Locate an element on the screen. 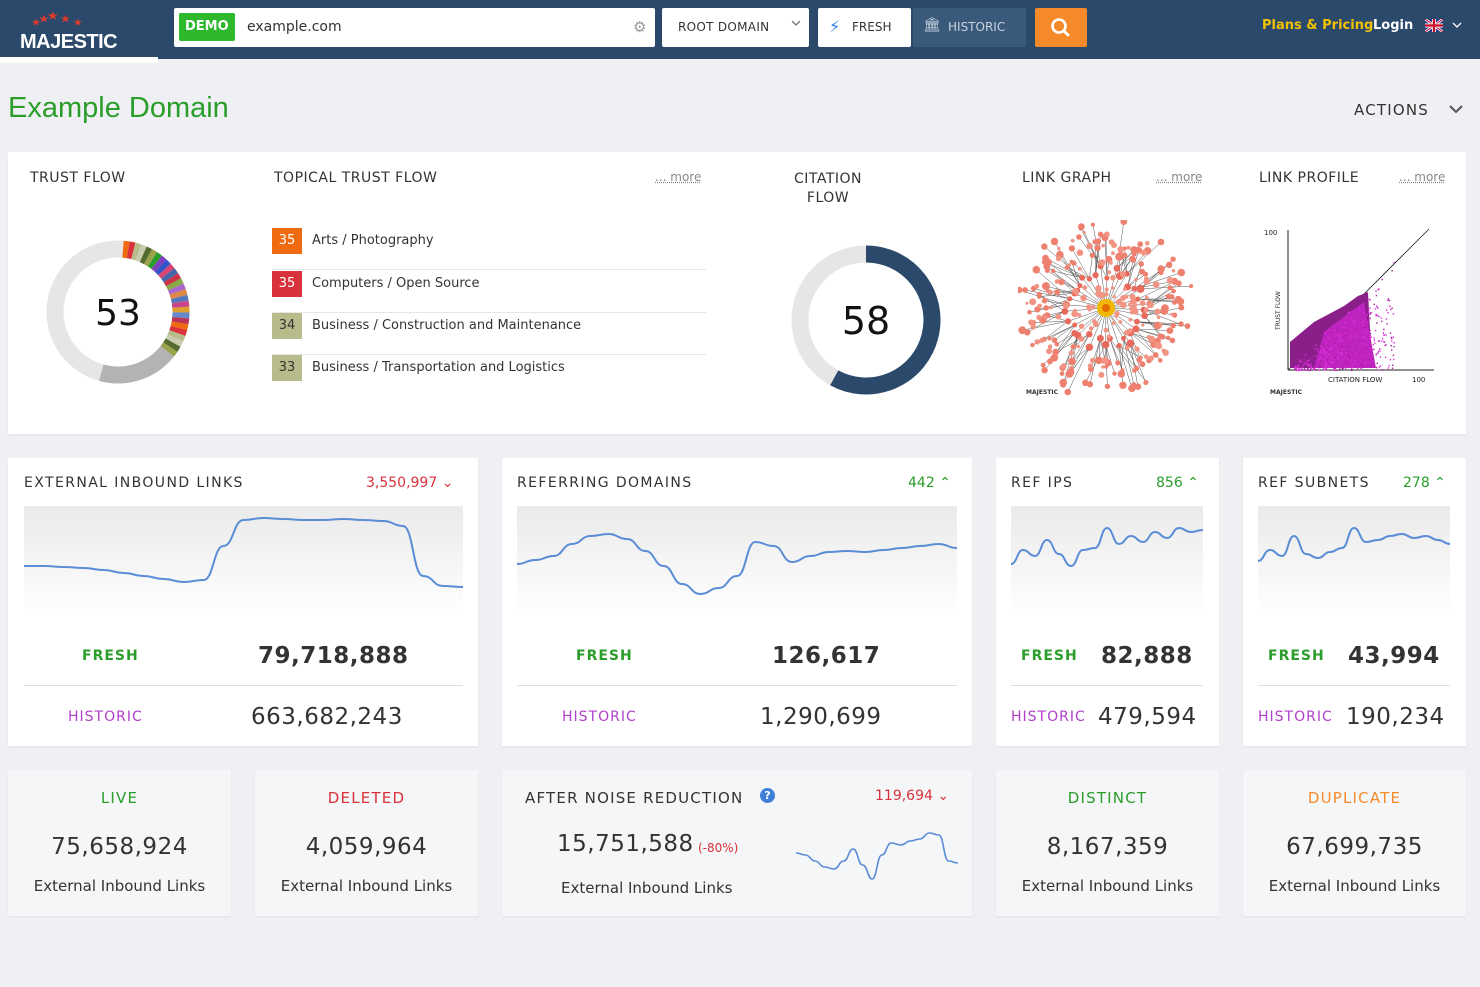 This screenshot has height=987, width=1480. ttf-score-badge: 35 is located at coordinates (287, 284).